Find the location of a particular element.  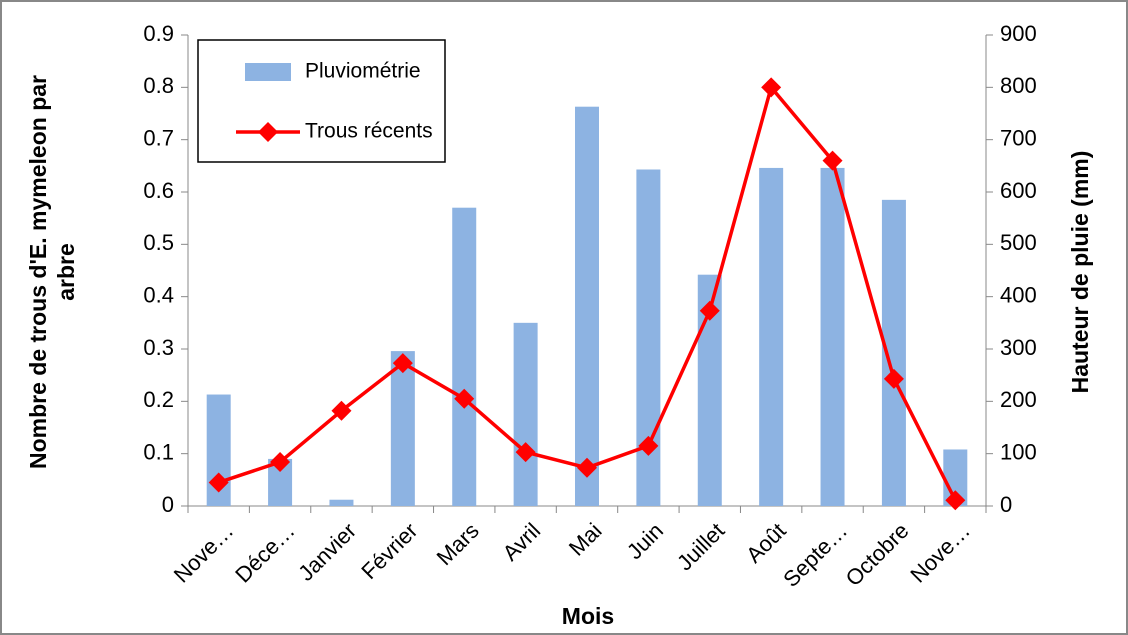

y2-tick-label: 900 is located at coordinates (1018, 33).